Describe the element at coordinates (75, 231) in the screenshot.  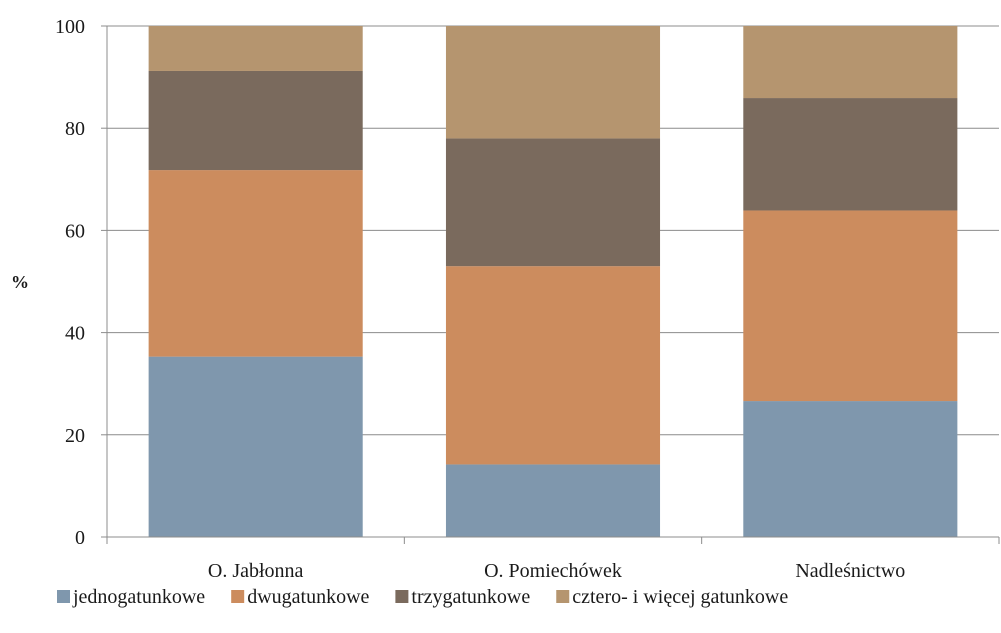
I see `y-tick-label-60: 60` at that location.